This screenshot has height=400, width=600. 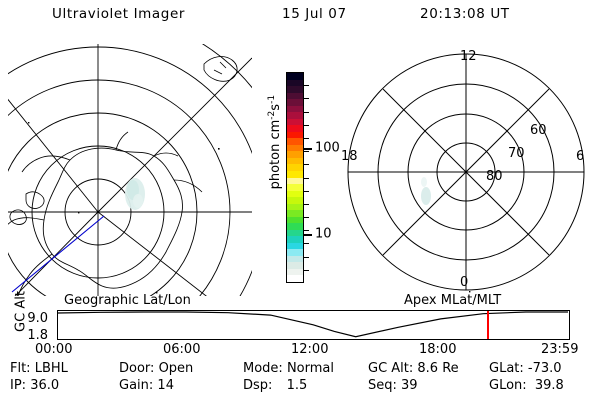 I want to click on status-ip-label: IP:, so click(x=18, y=385).